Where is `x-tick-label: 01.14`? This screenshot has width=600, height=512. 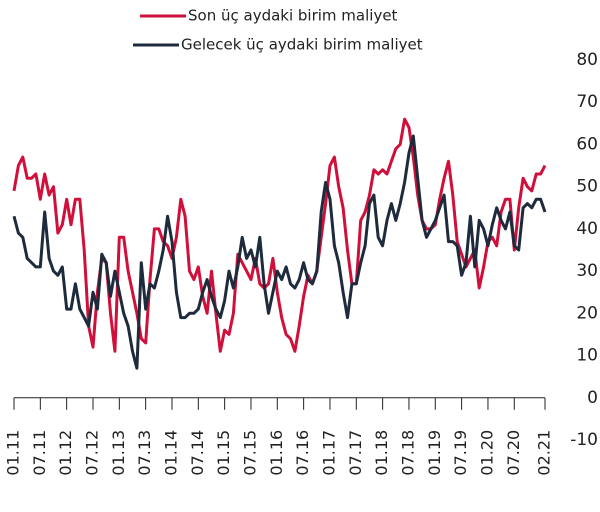
x-tick-label: 01.14 is located at coordinates (170, 453).